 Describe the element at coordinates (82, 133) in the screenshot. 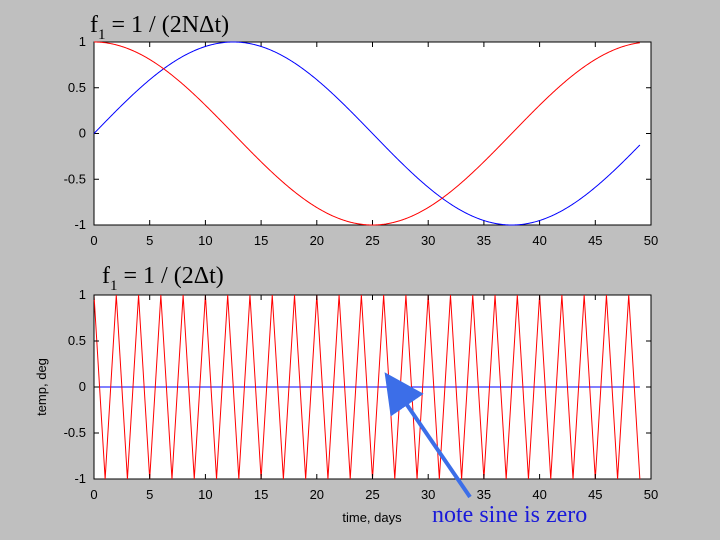

I see `y-tick-label-top-2: 0` at that location.